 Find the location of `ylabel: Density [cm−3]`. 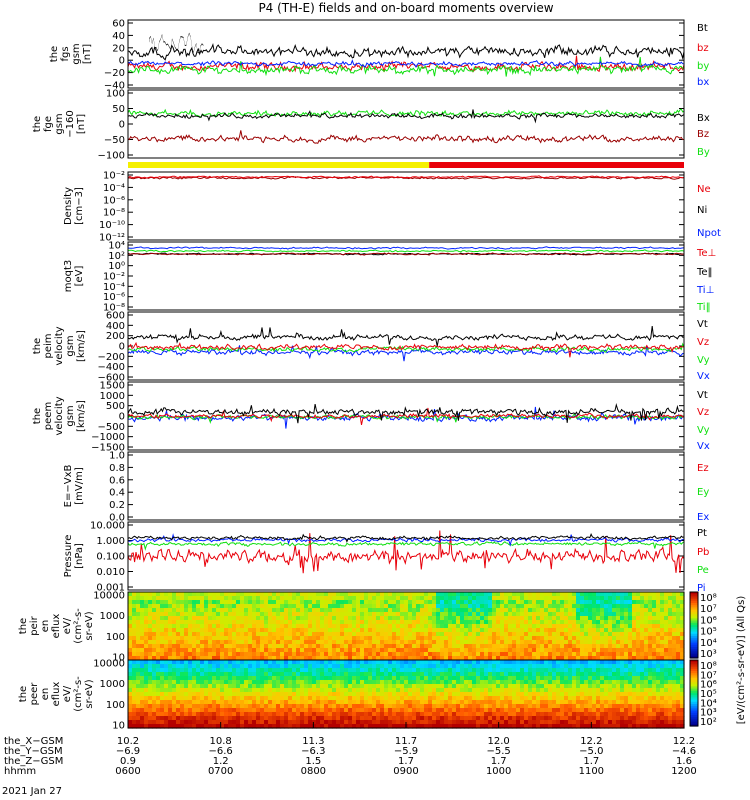

ylabel: Density [cm−3] is located at coordinates (74, 206).